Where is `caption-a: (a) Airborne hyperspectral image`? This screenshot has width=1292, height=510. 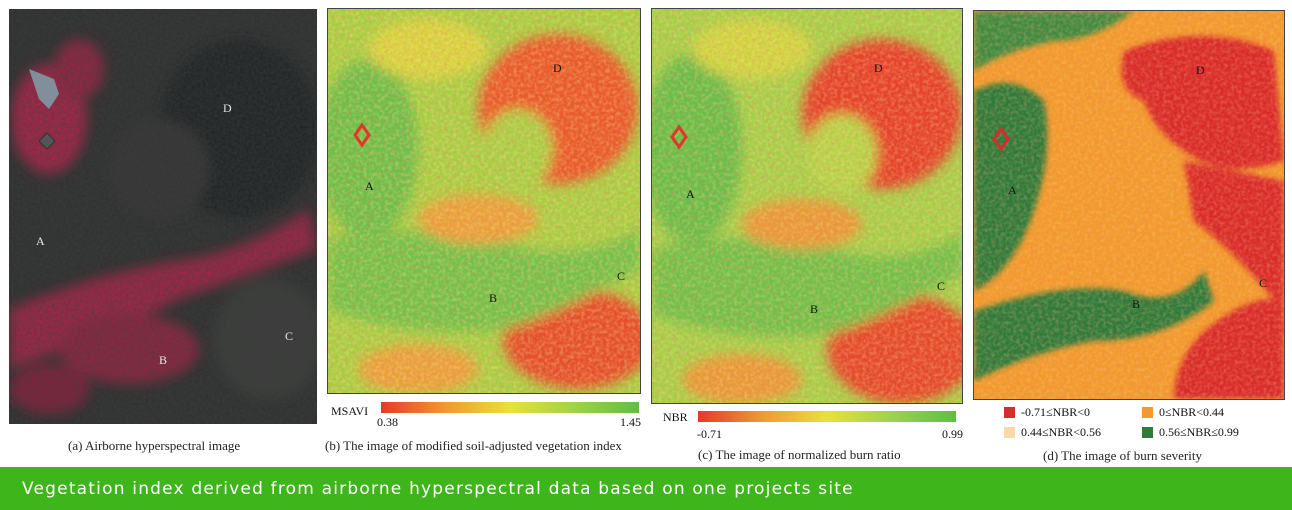
caption-a: (a) Airborne hyperspectral image is located at coordinates (154, 445).